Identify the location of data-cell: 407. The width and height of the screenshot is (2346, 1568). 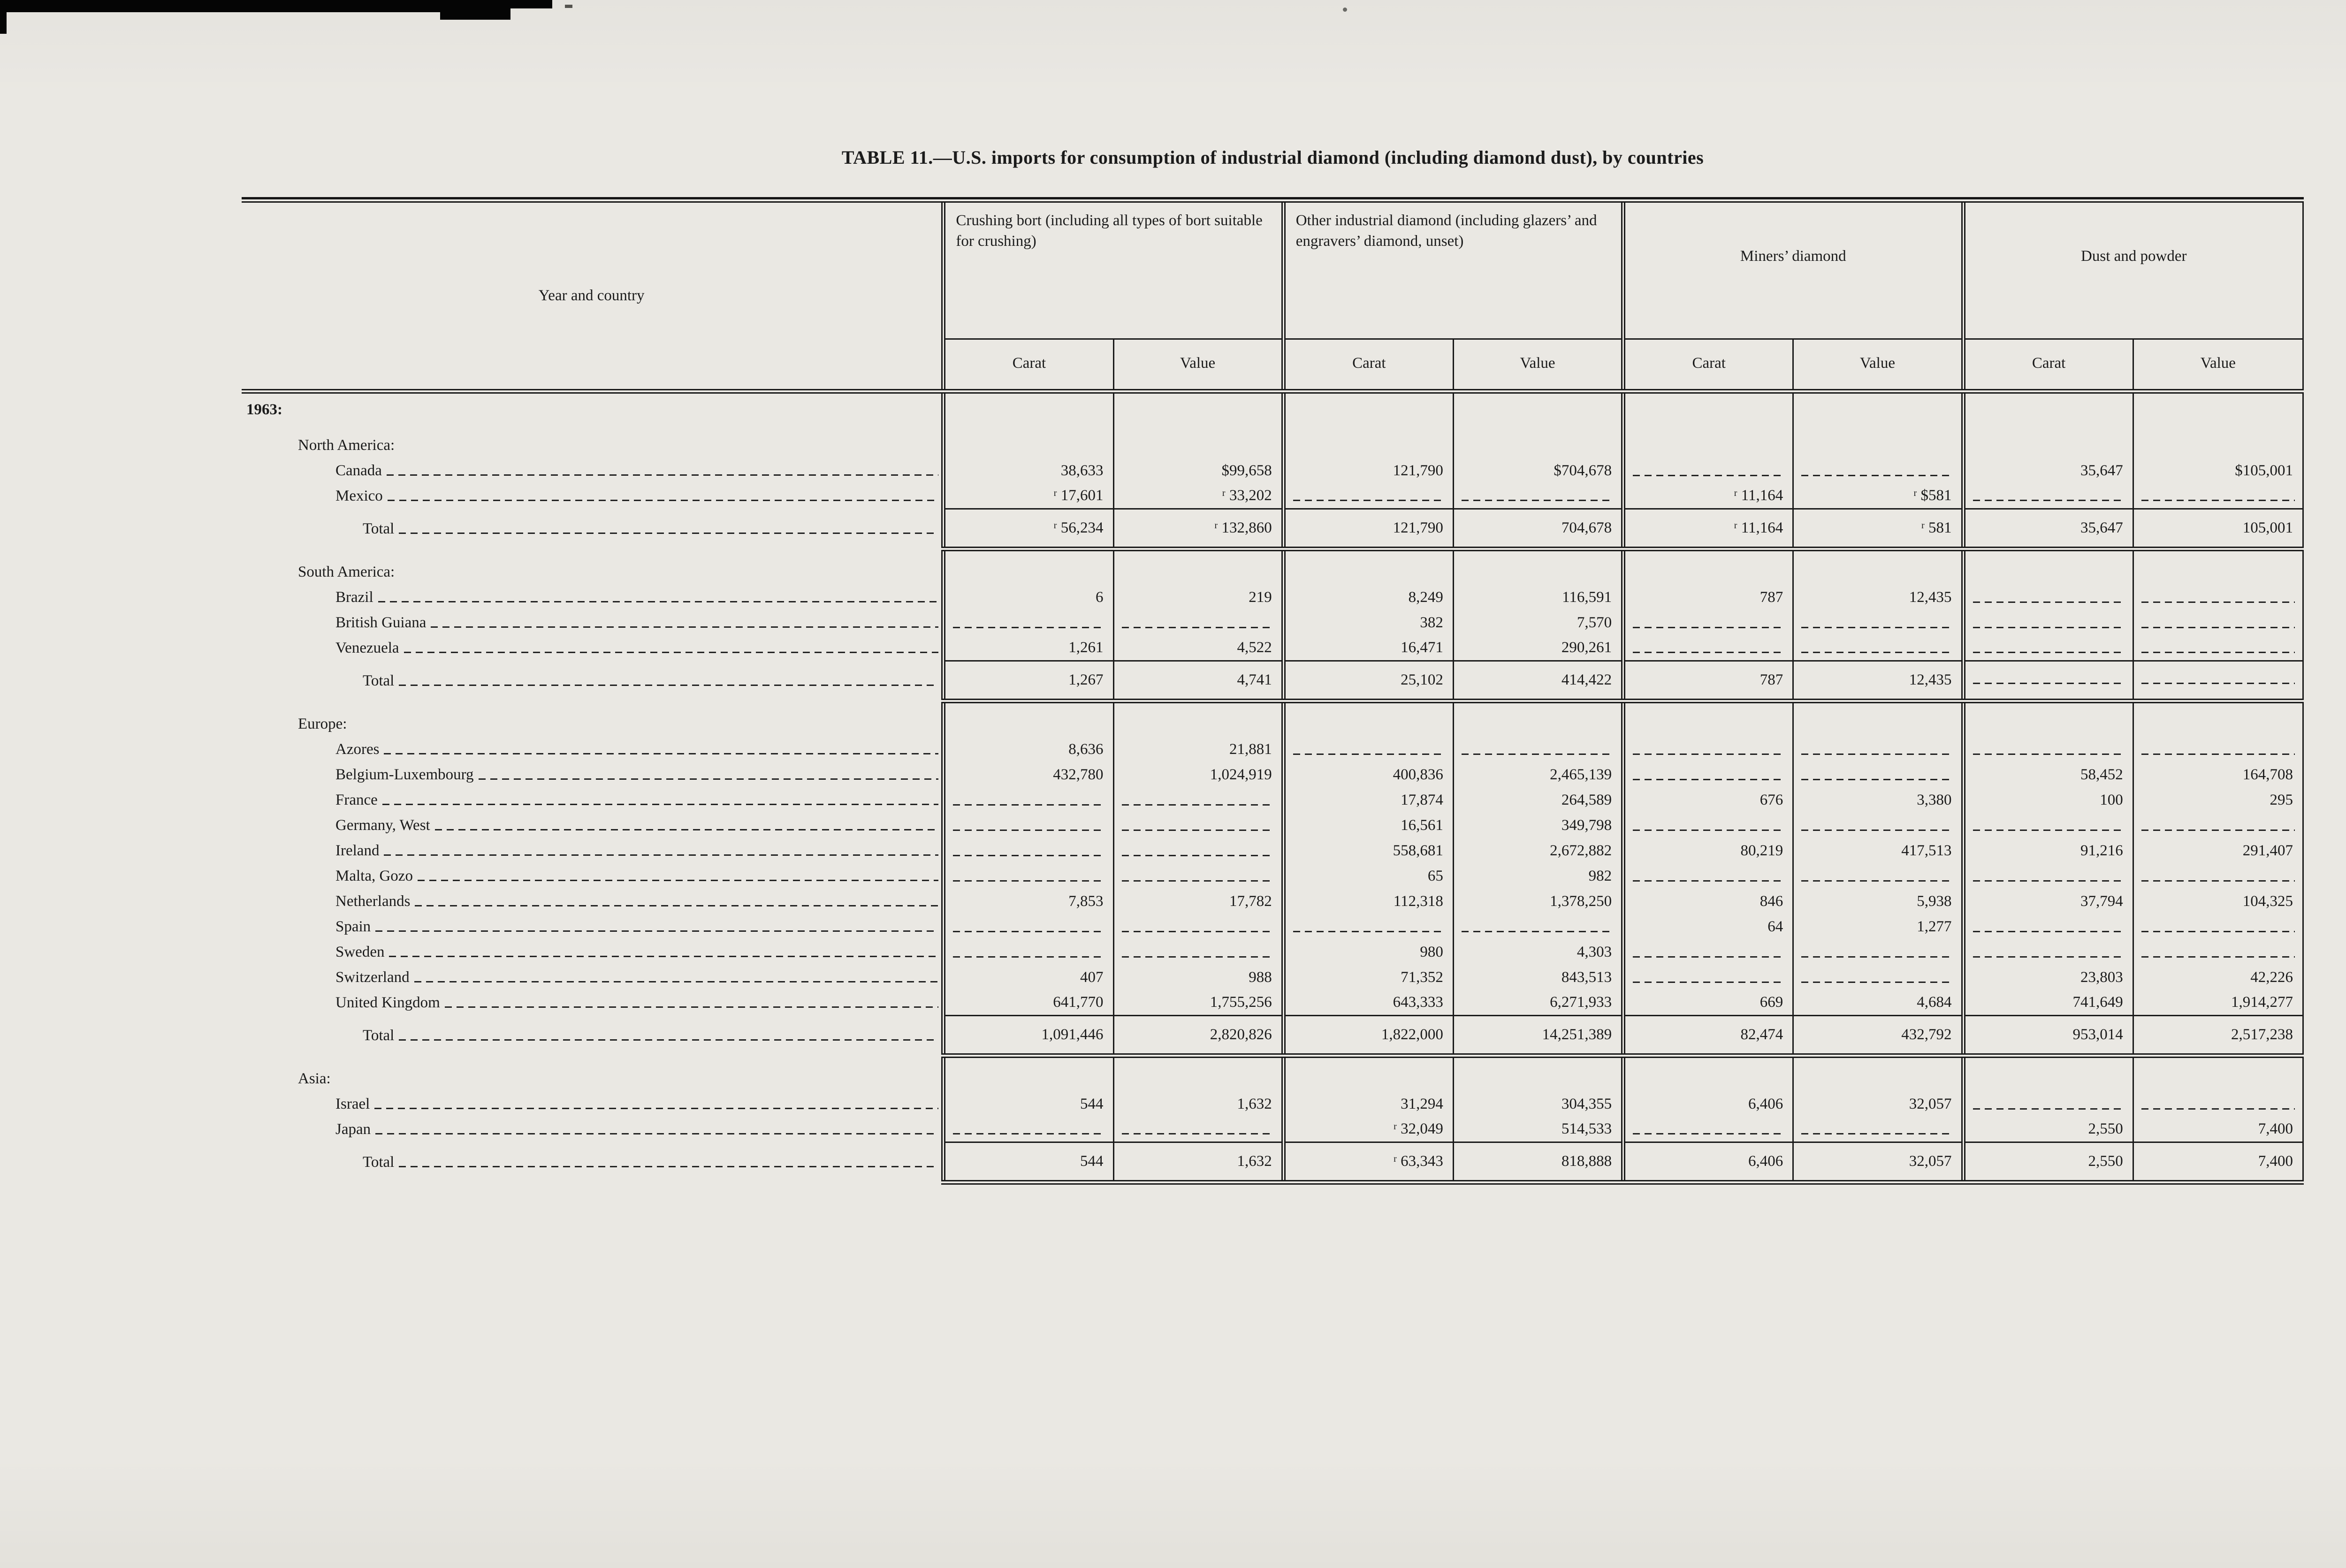
(1027, 977).